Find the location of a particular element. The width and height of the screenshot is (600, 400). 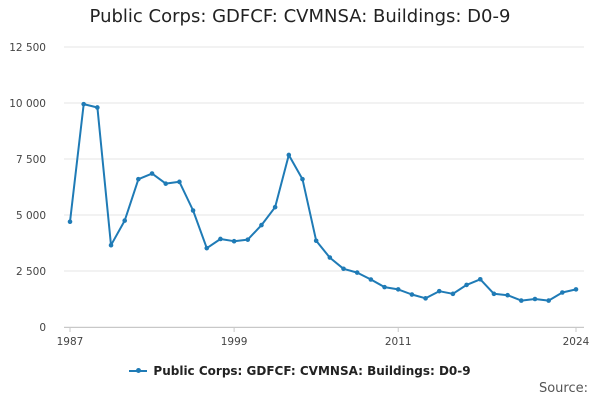

y-tick-label: 5 000 is located at coordinates (31, 216).